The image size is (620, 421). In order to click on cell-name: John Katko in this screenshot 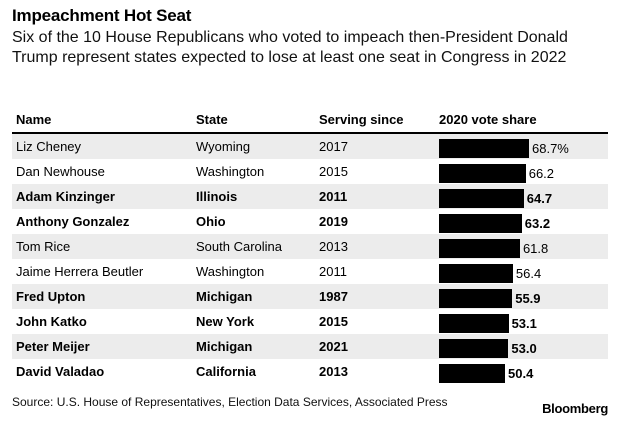, I will do `click(51, 321)`.